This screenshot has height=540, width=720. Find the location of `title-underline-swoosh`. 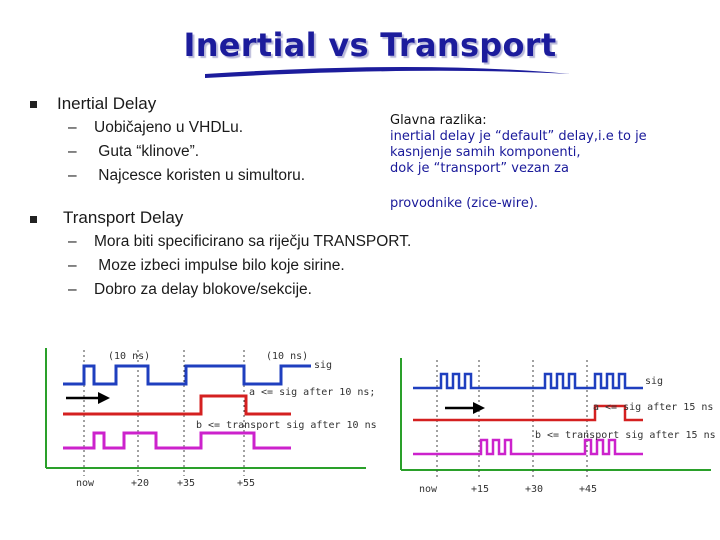

title-underline-swoosh is located at coordinates (387, 72).